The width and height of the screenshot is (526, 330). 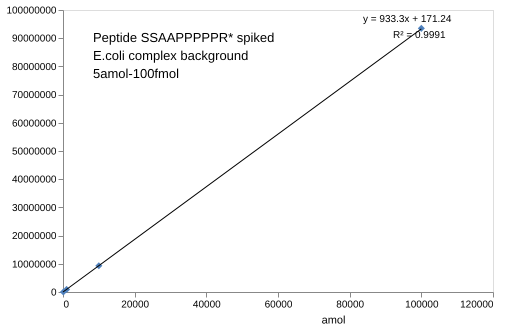 What do you see at coordinates (278, 305) in the screenshot?
I see `x-tick-label: 60000` at bounding box center [278, 305].